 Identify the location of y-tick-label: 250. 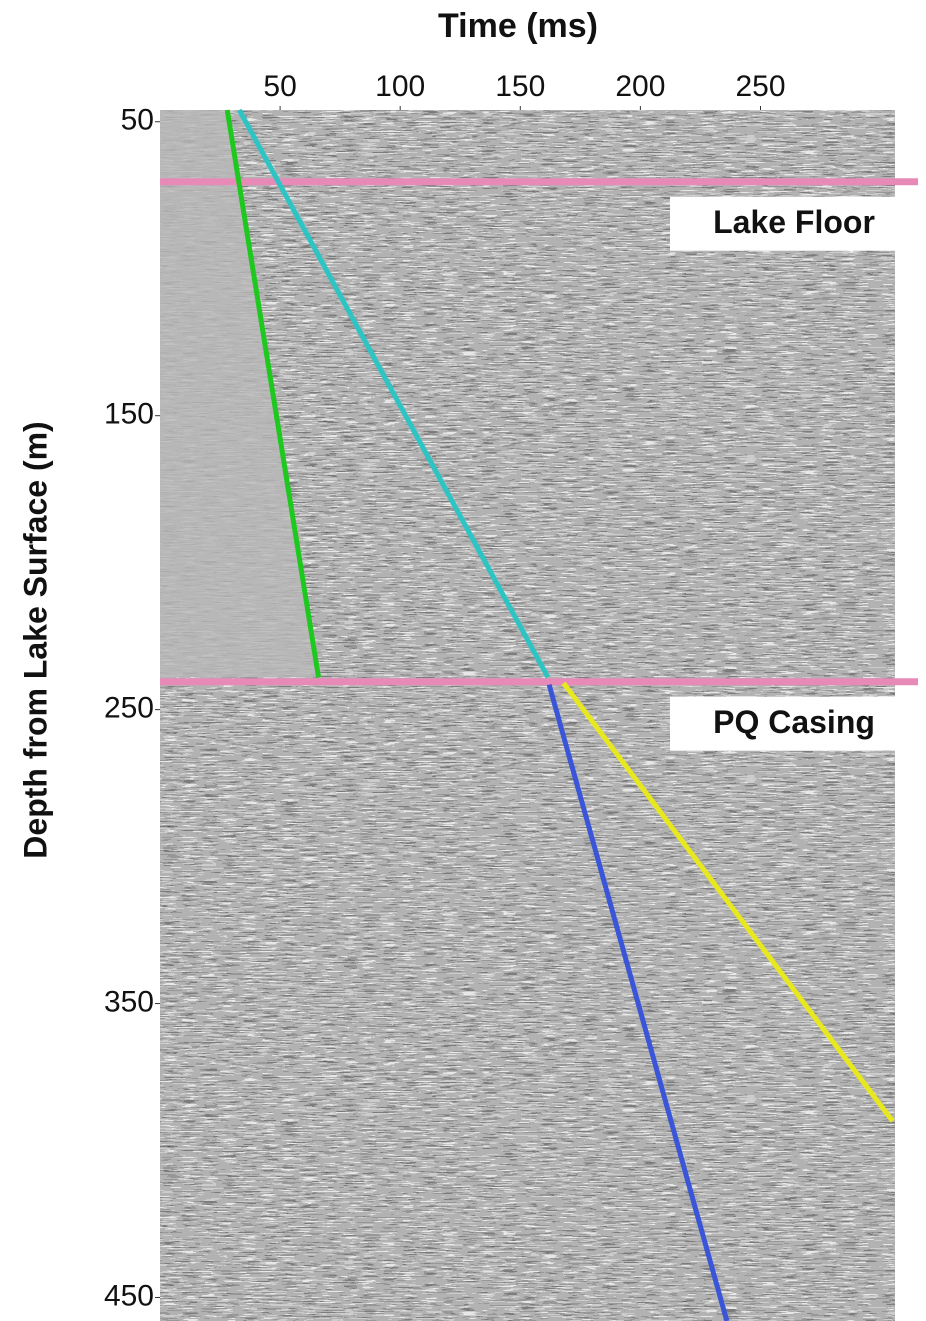
(129, 708).